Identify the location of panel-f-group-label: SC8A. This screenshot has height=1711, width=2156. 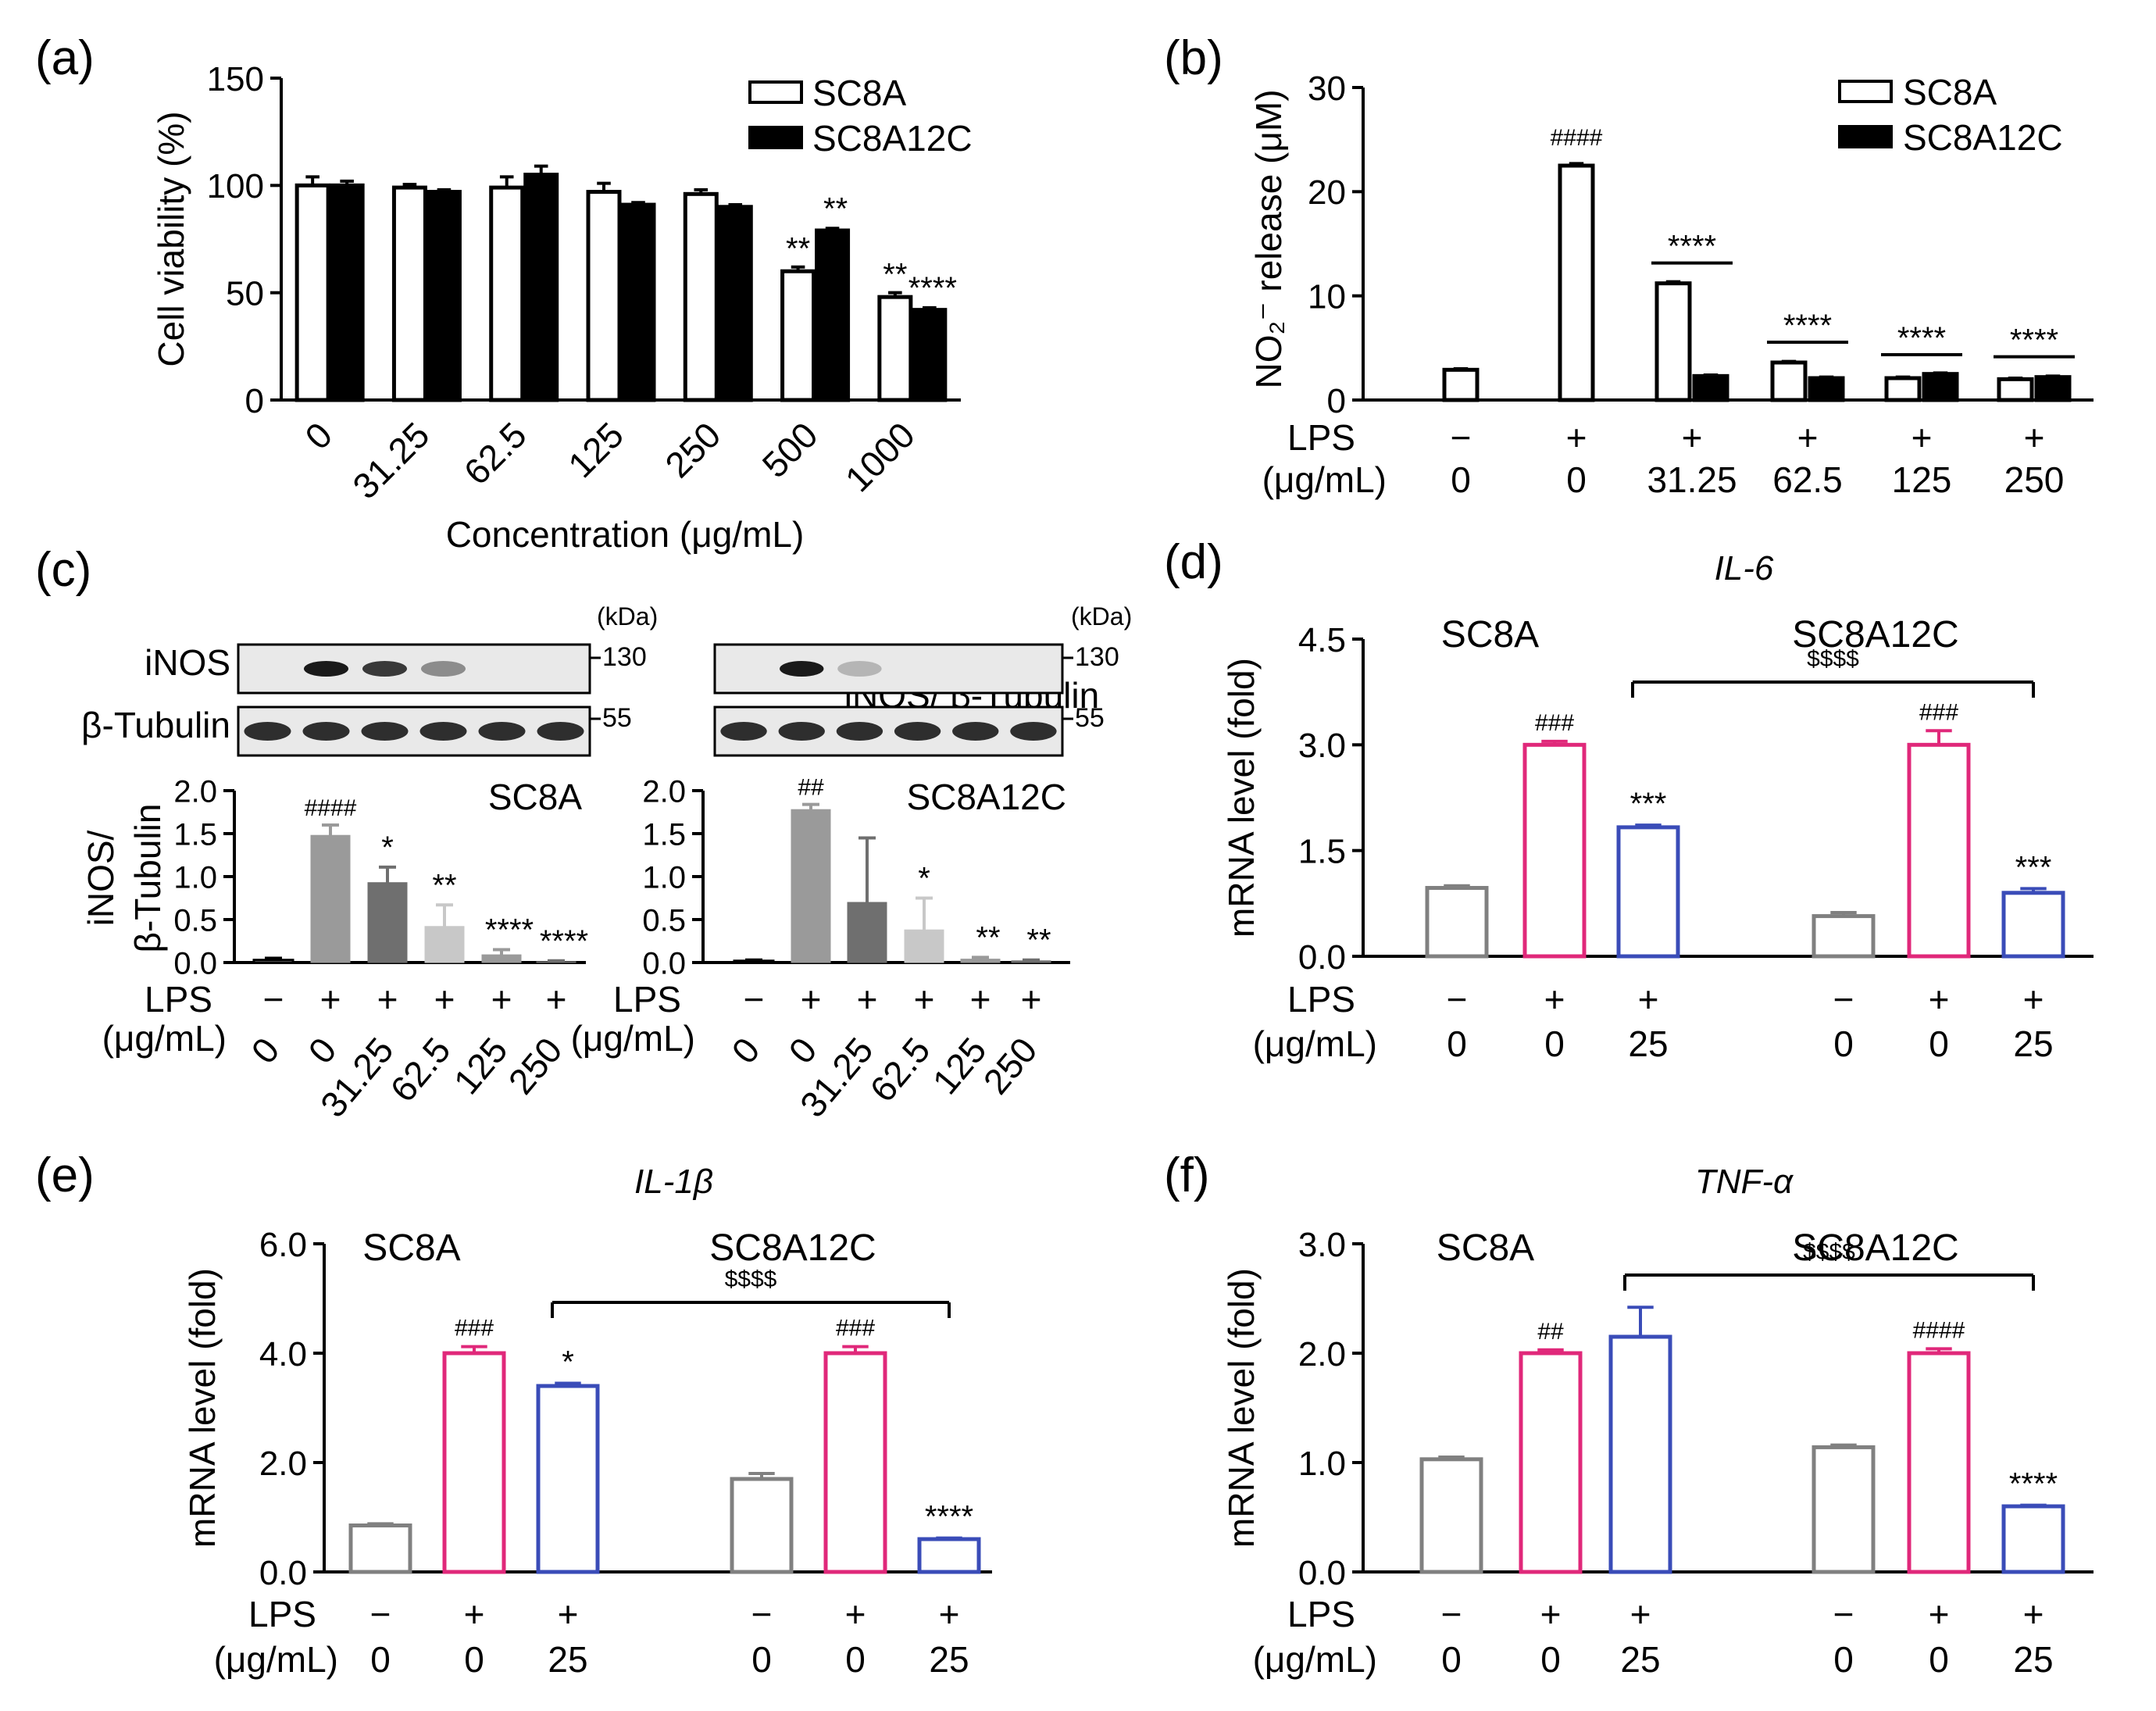
(1485, 1248).